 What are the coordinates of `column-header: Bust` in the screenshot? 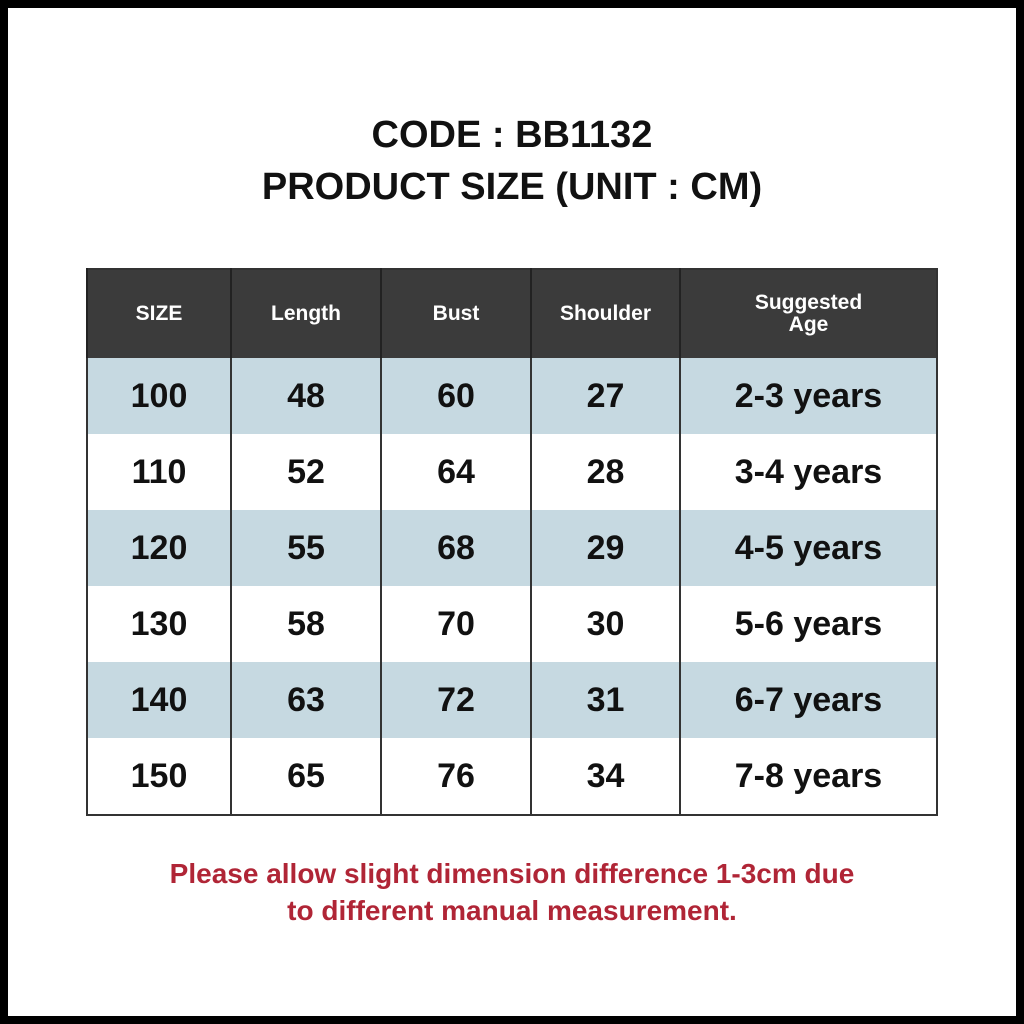 It's located at (455, 313).